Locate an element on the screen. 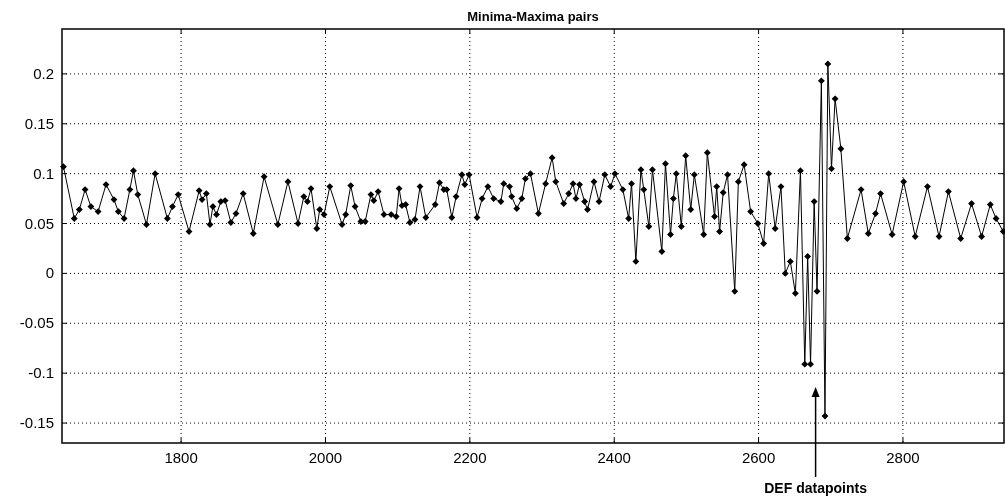 The image size is (1005, 497). y-tick-label: -0.05 is located at coordinates (36, 323).